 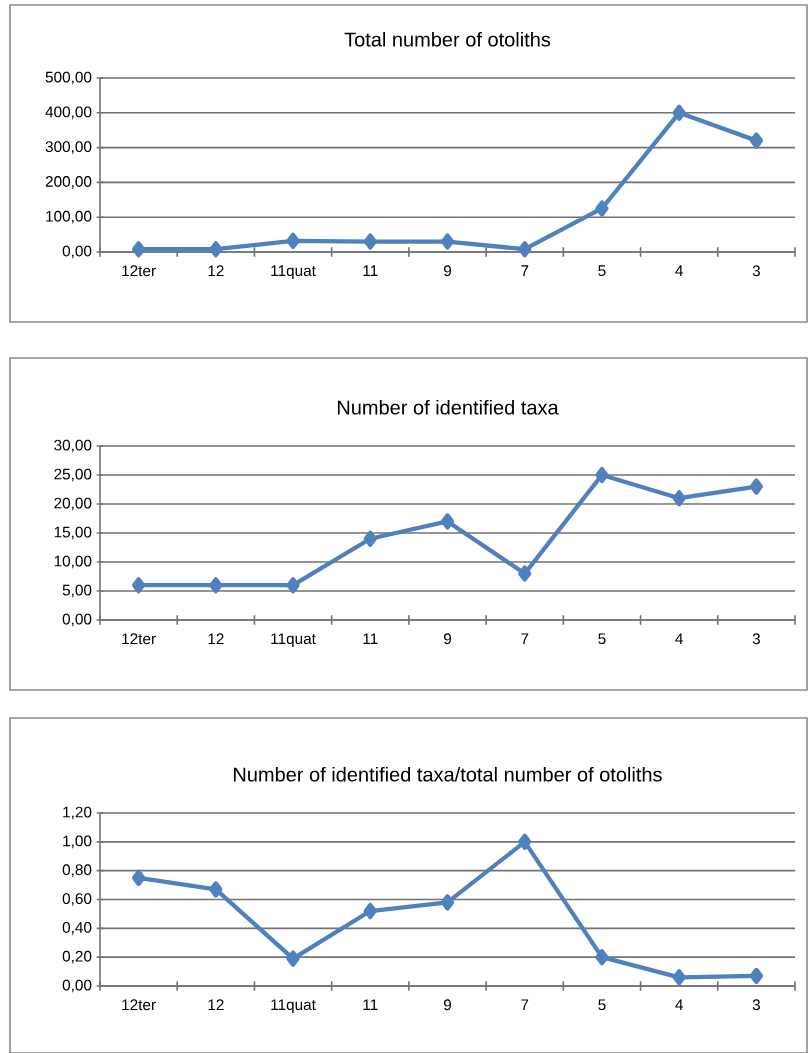 What do you see at coordinates (77, 899) in the screenshot?
I see `y-tick-label: 0,60` at bounding box center [77, 899].